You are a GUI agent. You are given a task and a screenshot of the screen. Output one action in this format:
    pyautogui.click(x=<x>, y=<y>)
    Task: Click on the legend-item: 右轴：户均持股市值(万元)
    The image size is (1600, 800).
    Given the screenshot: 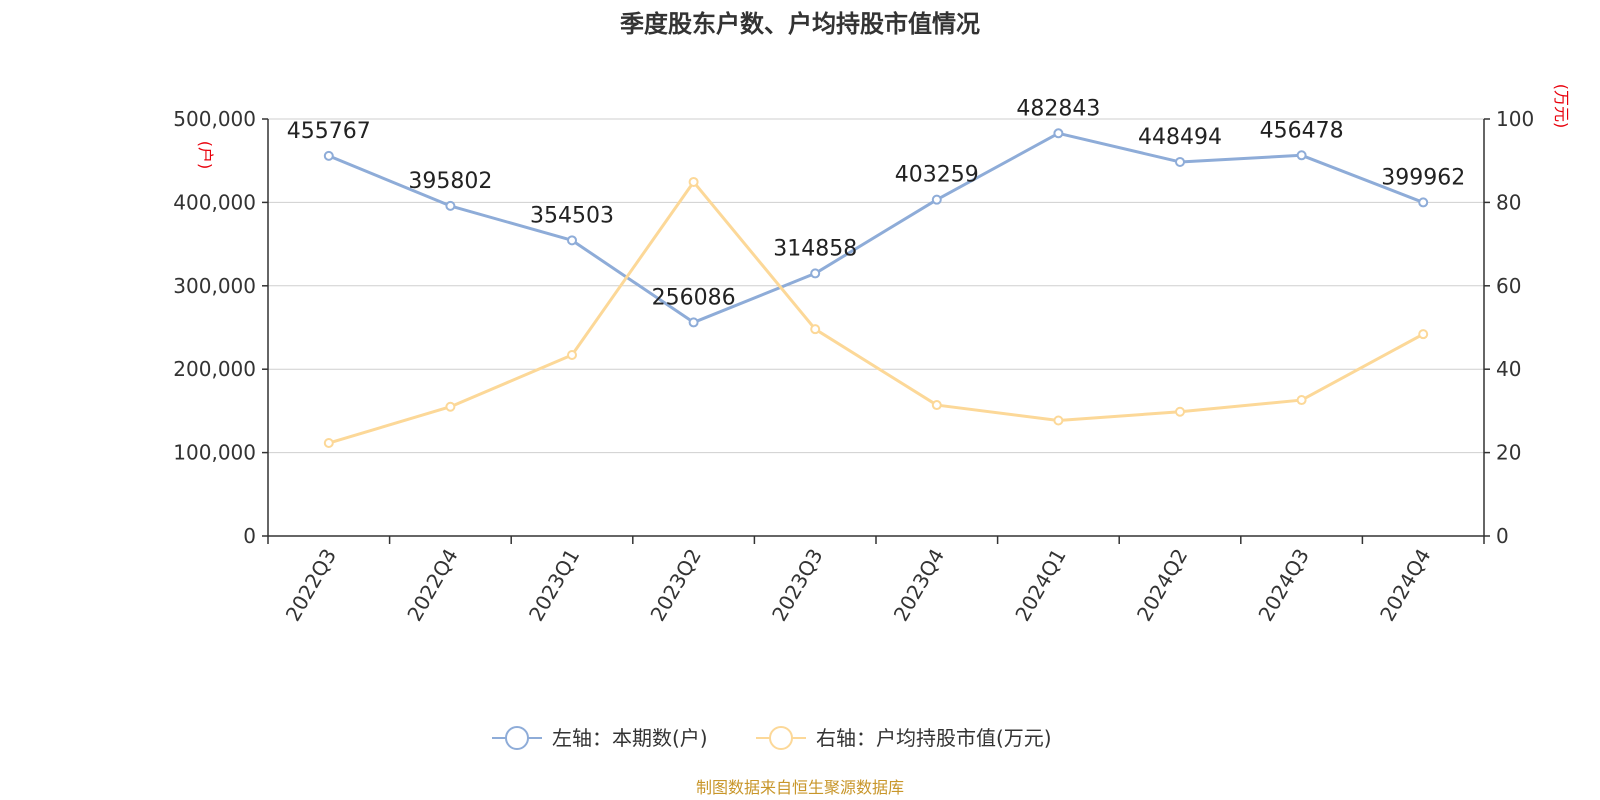 What is the action you would take?
    pyautogui.click(x=904, y=738)
    